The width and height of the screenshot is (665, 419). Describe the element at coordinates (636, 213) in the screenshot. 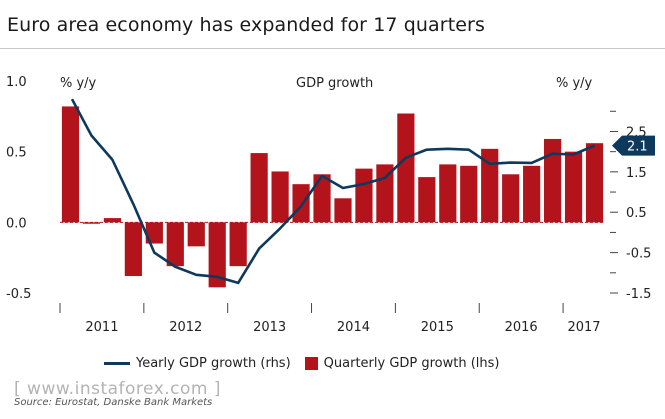

I see `right-tick-label: 0.5` at that location.